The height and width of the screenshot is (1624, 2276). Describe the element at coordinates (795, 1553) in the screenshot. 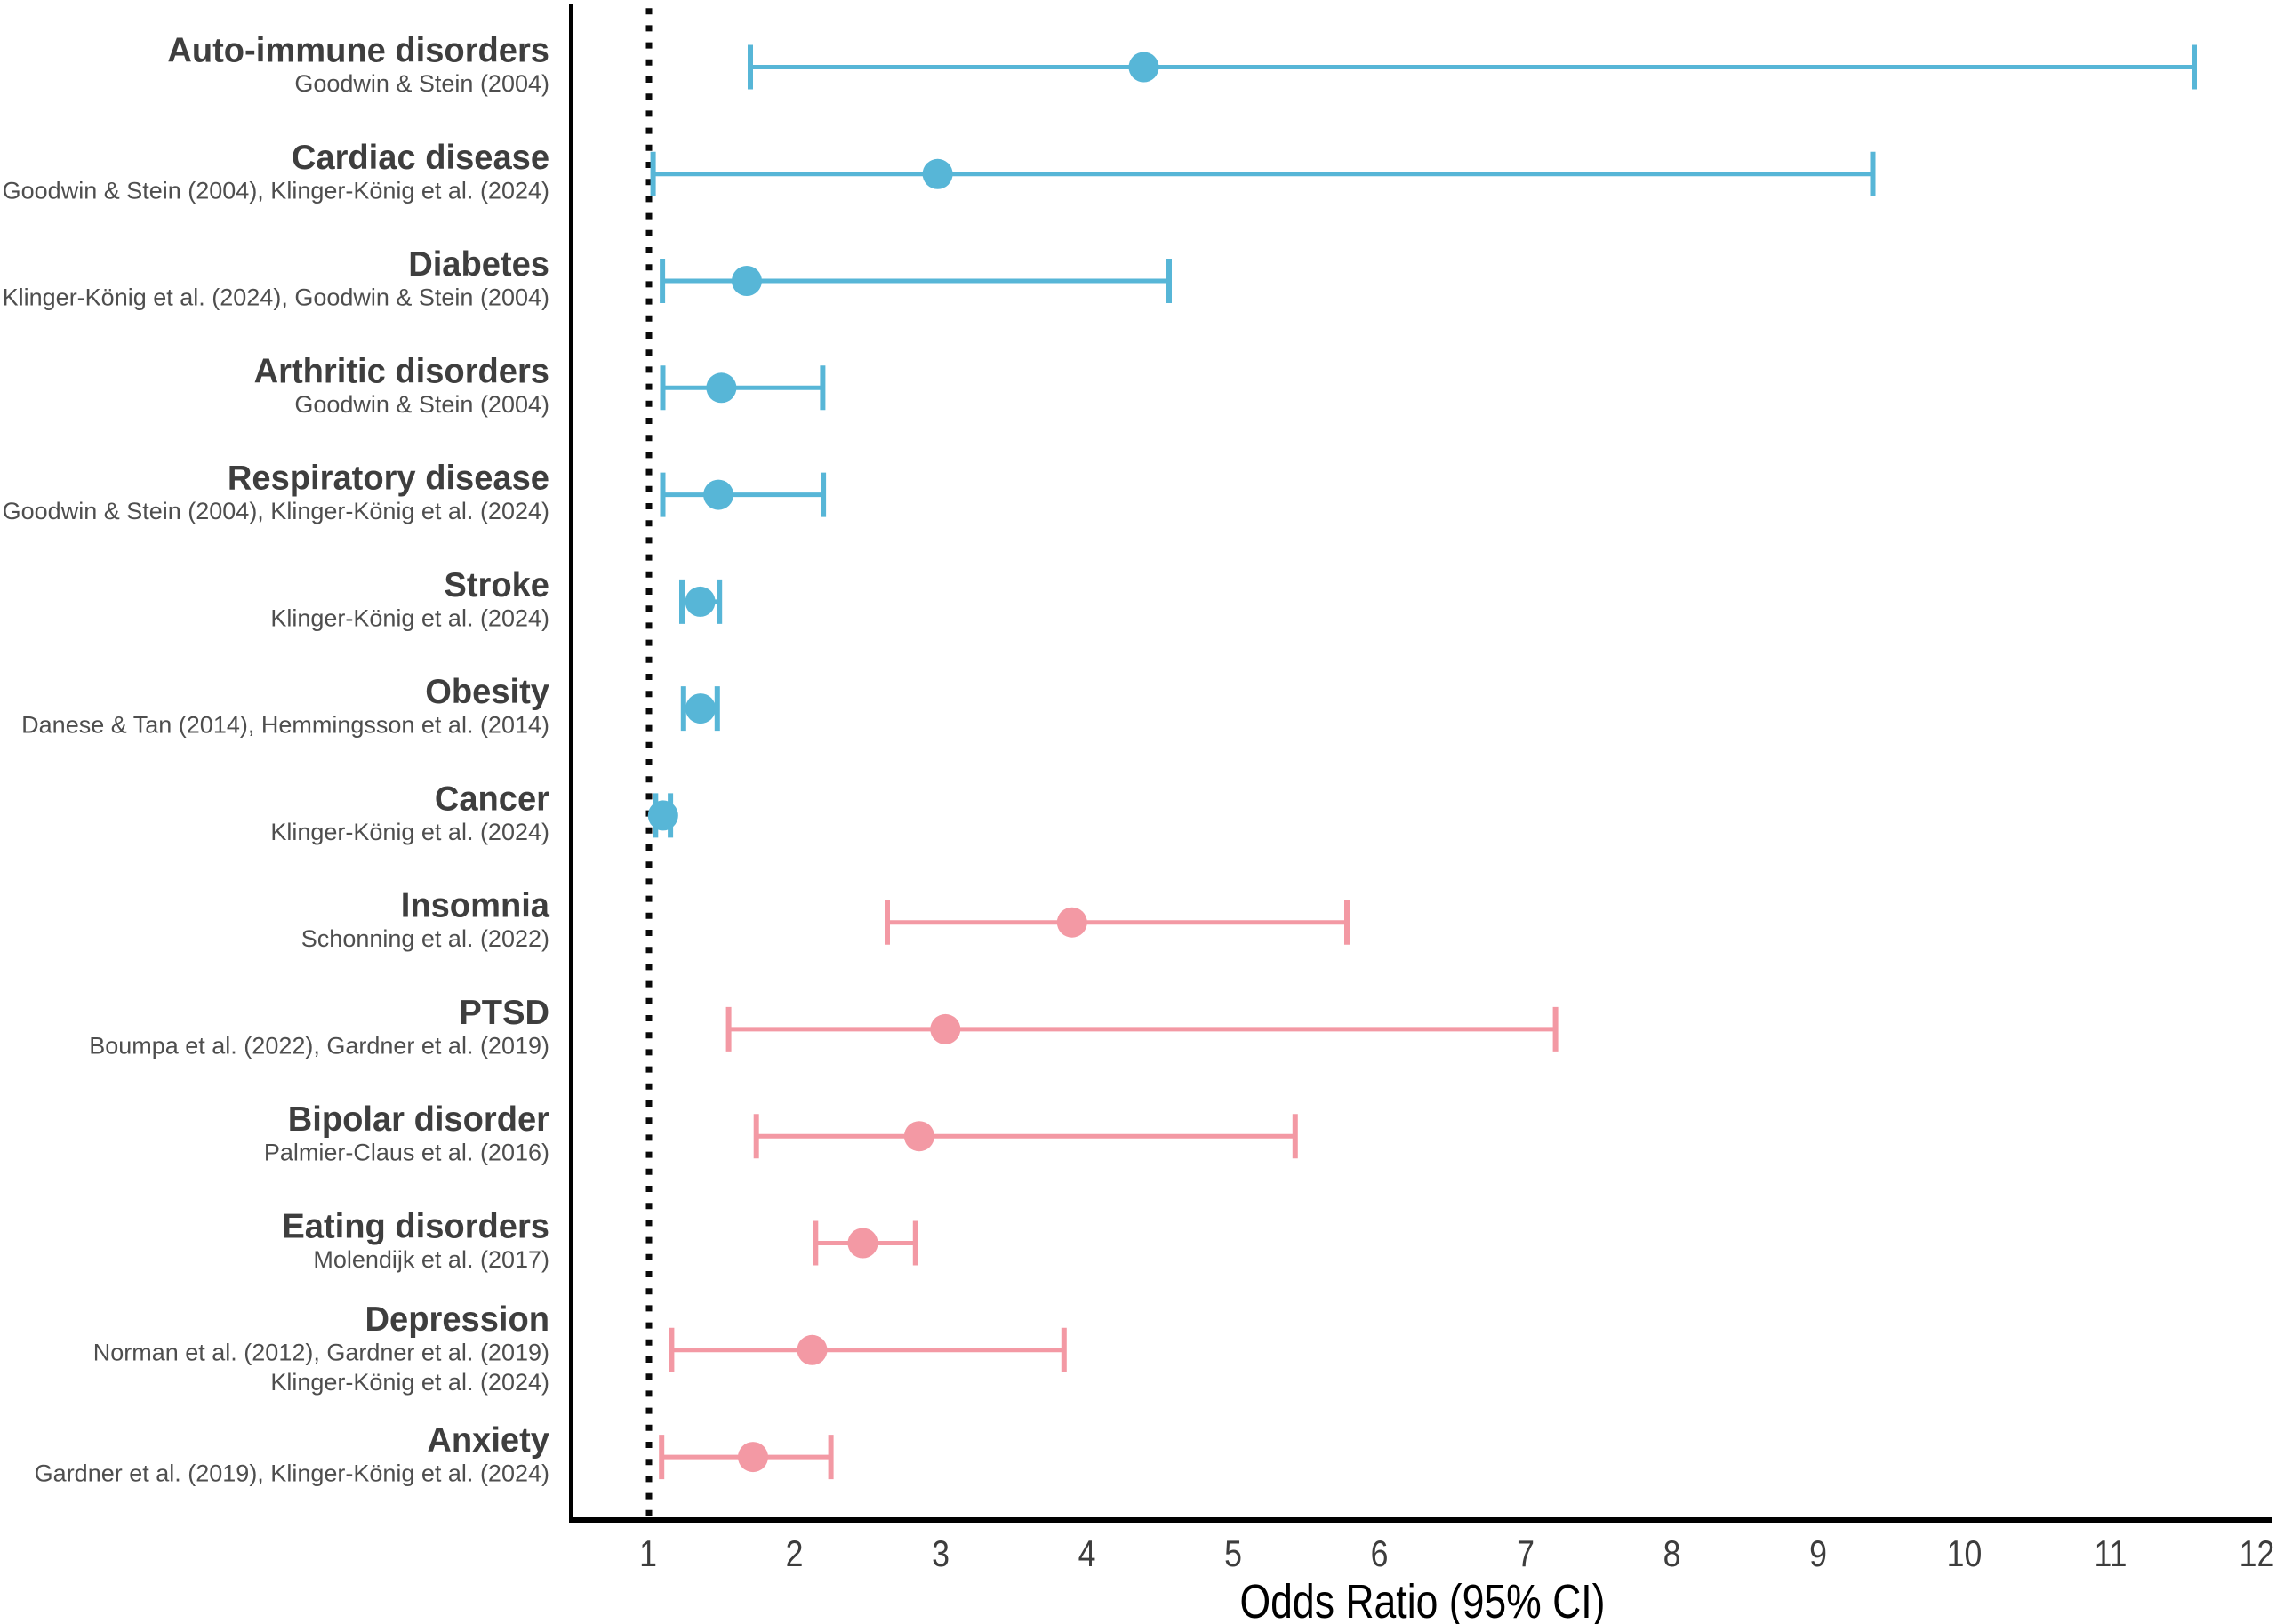

I see `svg-text: 2` at that location.